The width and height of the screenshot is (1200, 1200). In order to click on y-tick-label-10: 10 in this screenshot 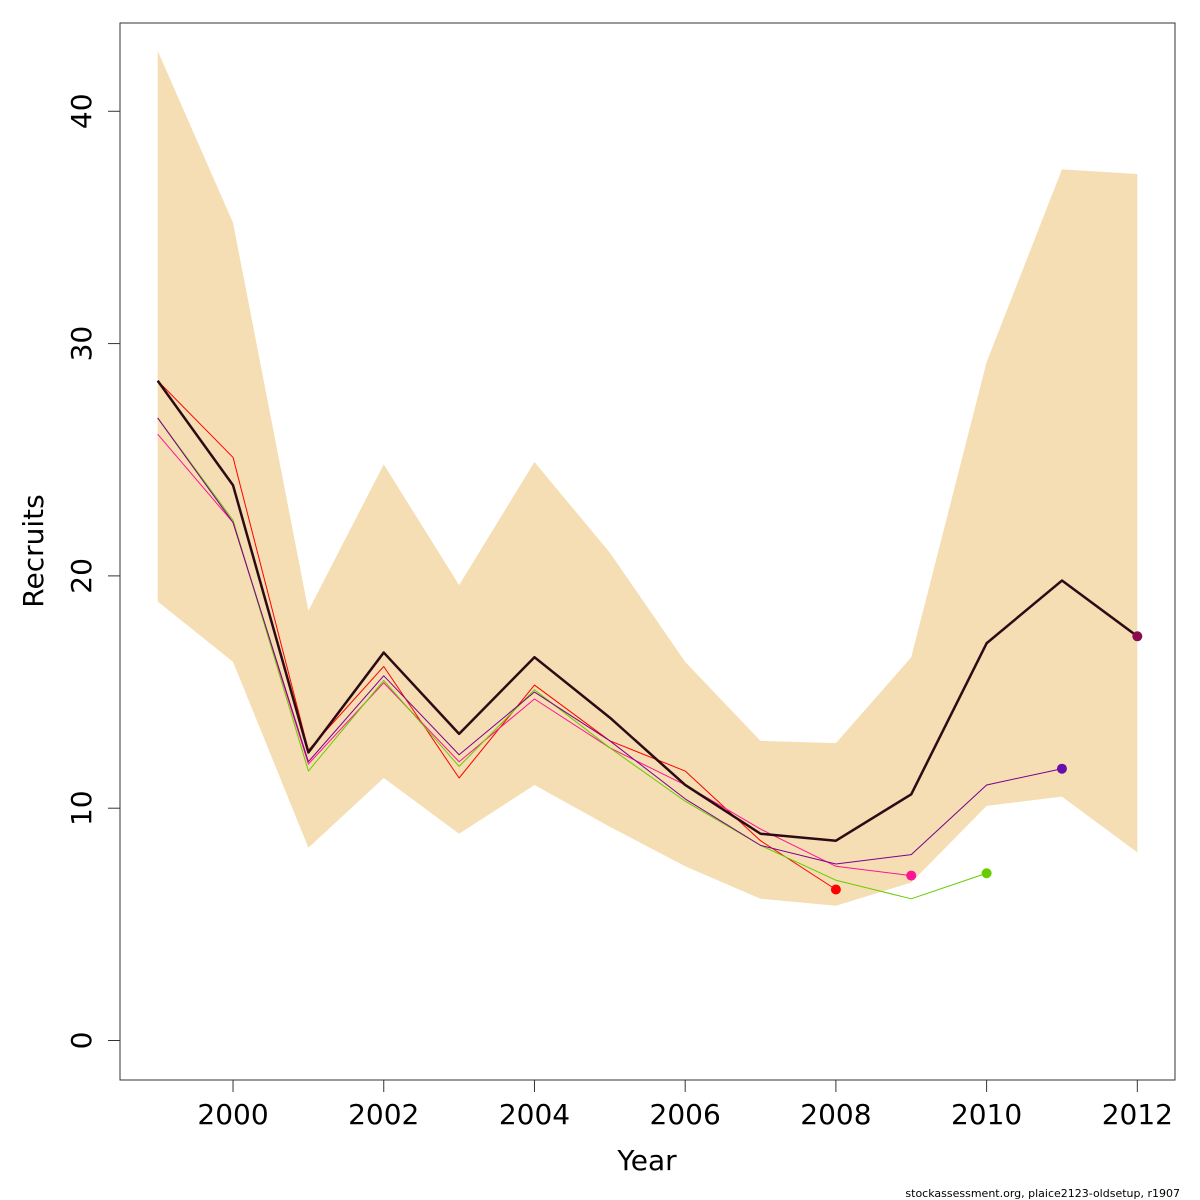, I will do `click(81, 808)`.